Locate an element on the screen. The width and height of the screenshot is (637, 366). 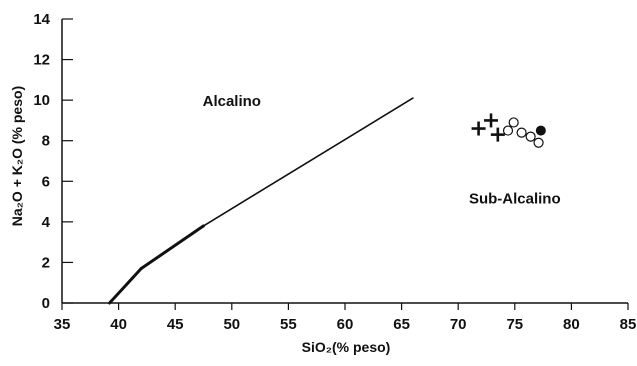
x-tick-label: 60 is located at coordinates (345, 324).